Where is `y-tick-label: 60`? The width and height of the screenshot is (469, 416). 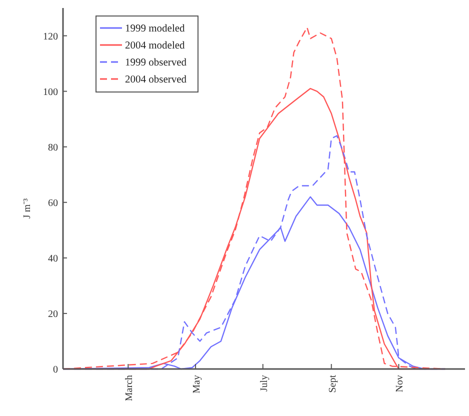
y-tick-label: 60 is located at coordinates (53, 203).